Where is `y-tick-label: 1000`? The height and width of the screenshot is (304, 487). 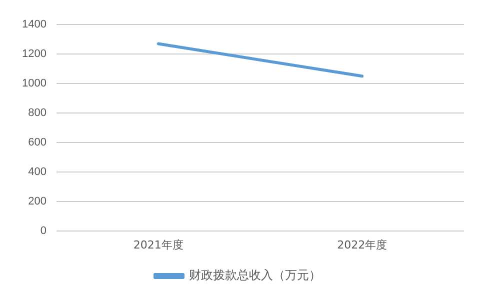
y-tick-label: 1000 is located at coordinates (34, 84).